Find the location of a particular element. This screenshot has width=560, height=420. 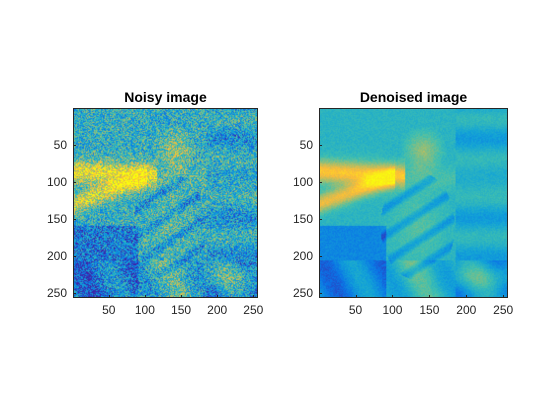

noisy-ytick-label: 50 is located at coordinates (60, 144).